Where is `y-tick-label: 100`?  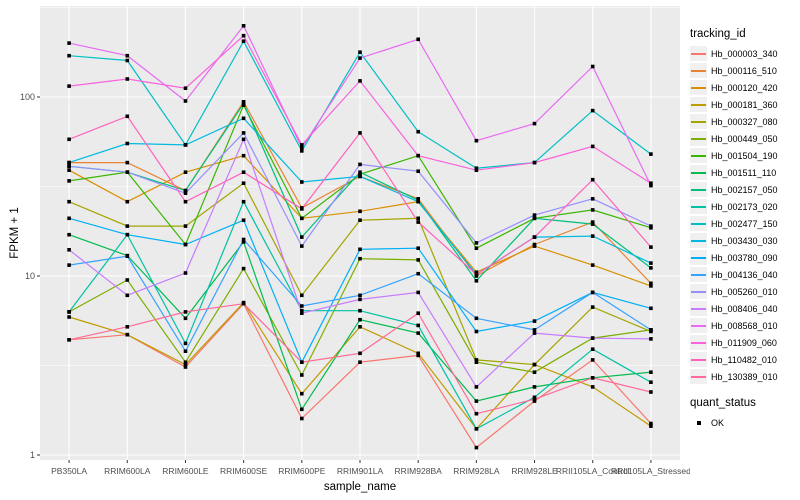 y-tick-label: 100 is located at coordinates (27, 97).